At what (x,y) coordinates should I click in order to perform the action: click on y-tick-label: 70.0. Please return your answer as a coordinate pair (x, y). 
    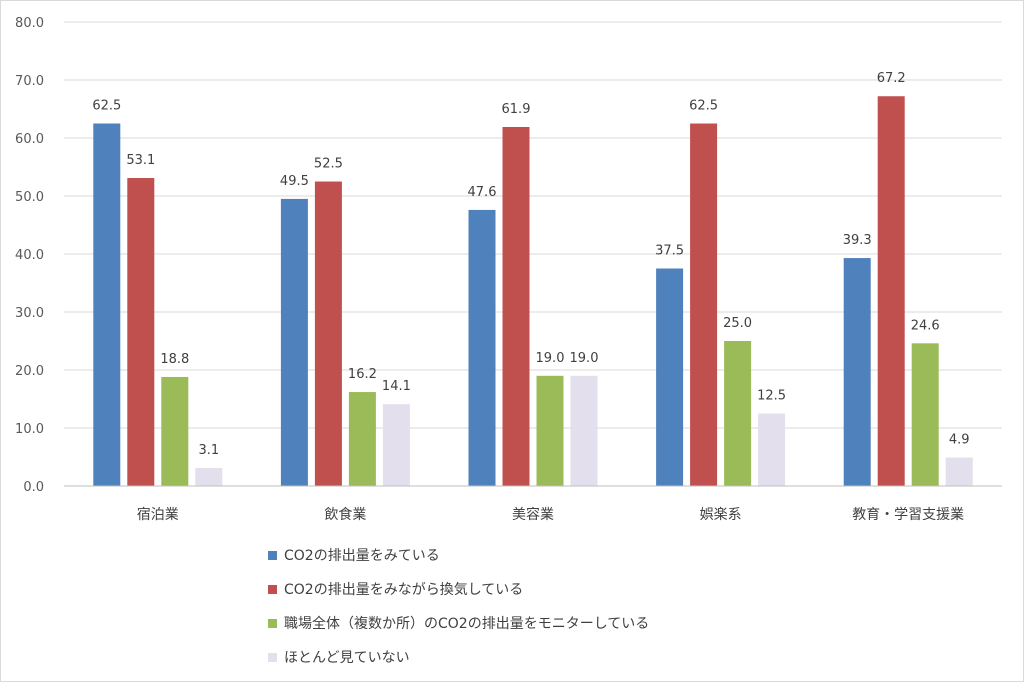
    Looking at the image, I should click on (29, 81).